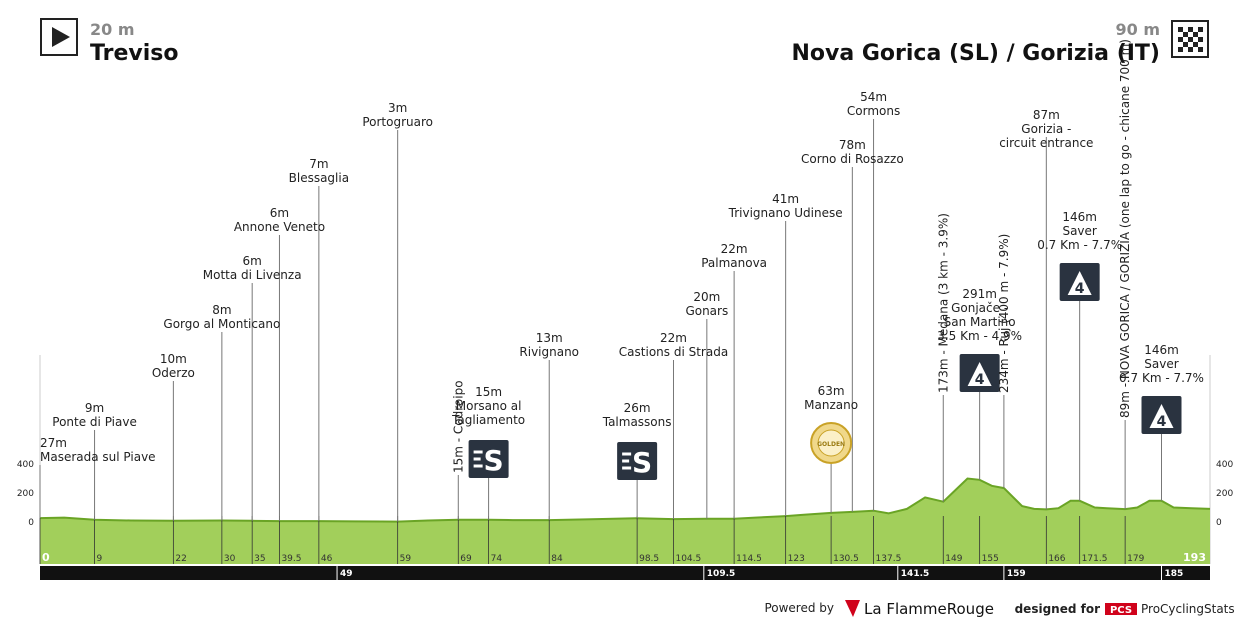  What do you see at coordinates (489, 406) in the screenshot?
I see `waypoint-name: Morsano al` at bounding box center [489, 406].